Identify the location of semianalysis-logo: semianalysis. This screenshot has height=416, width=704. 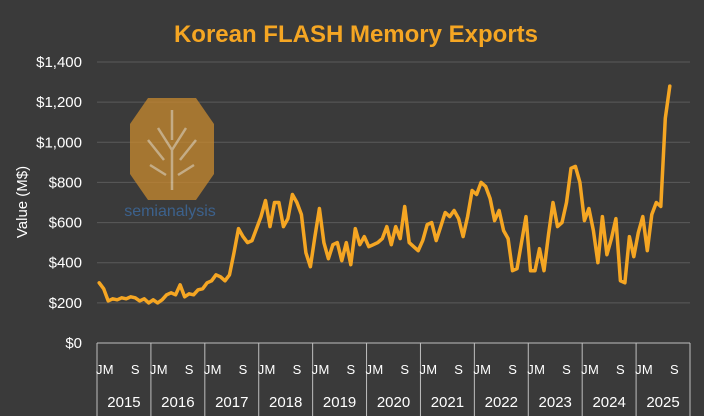
(170, 159).